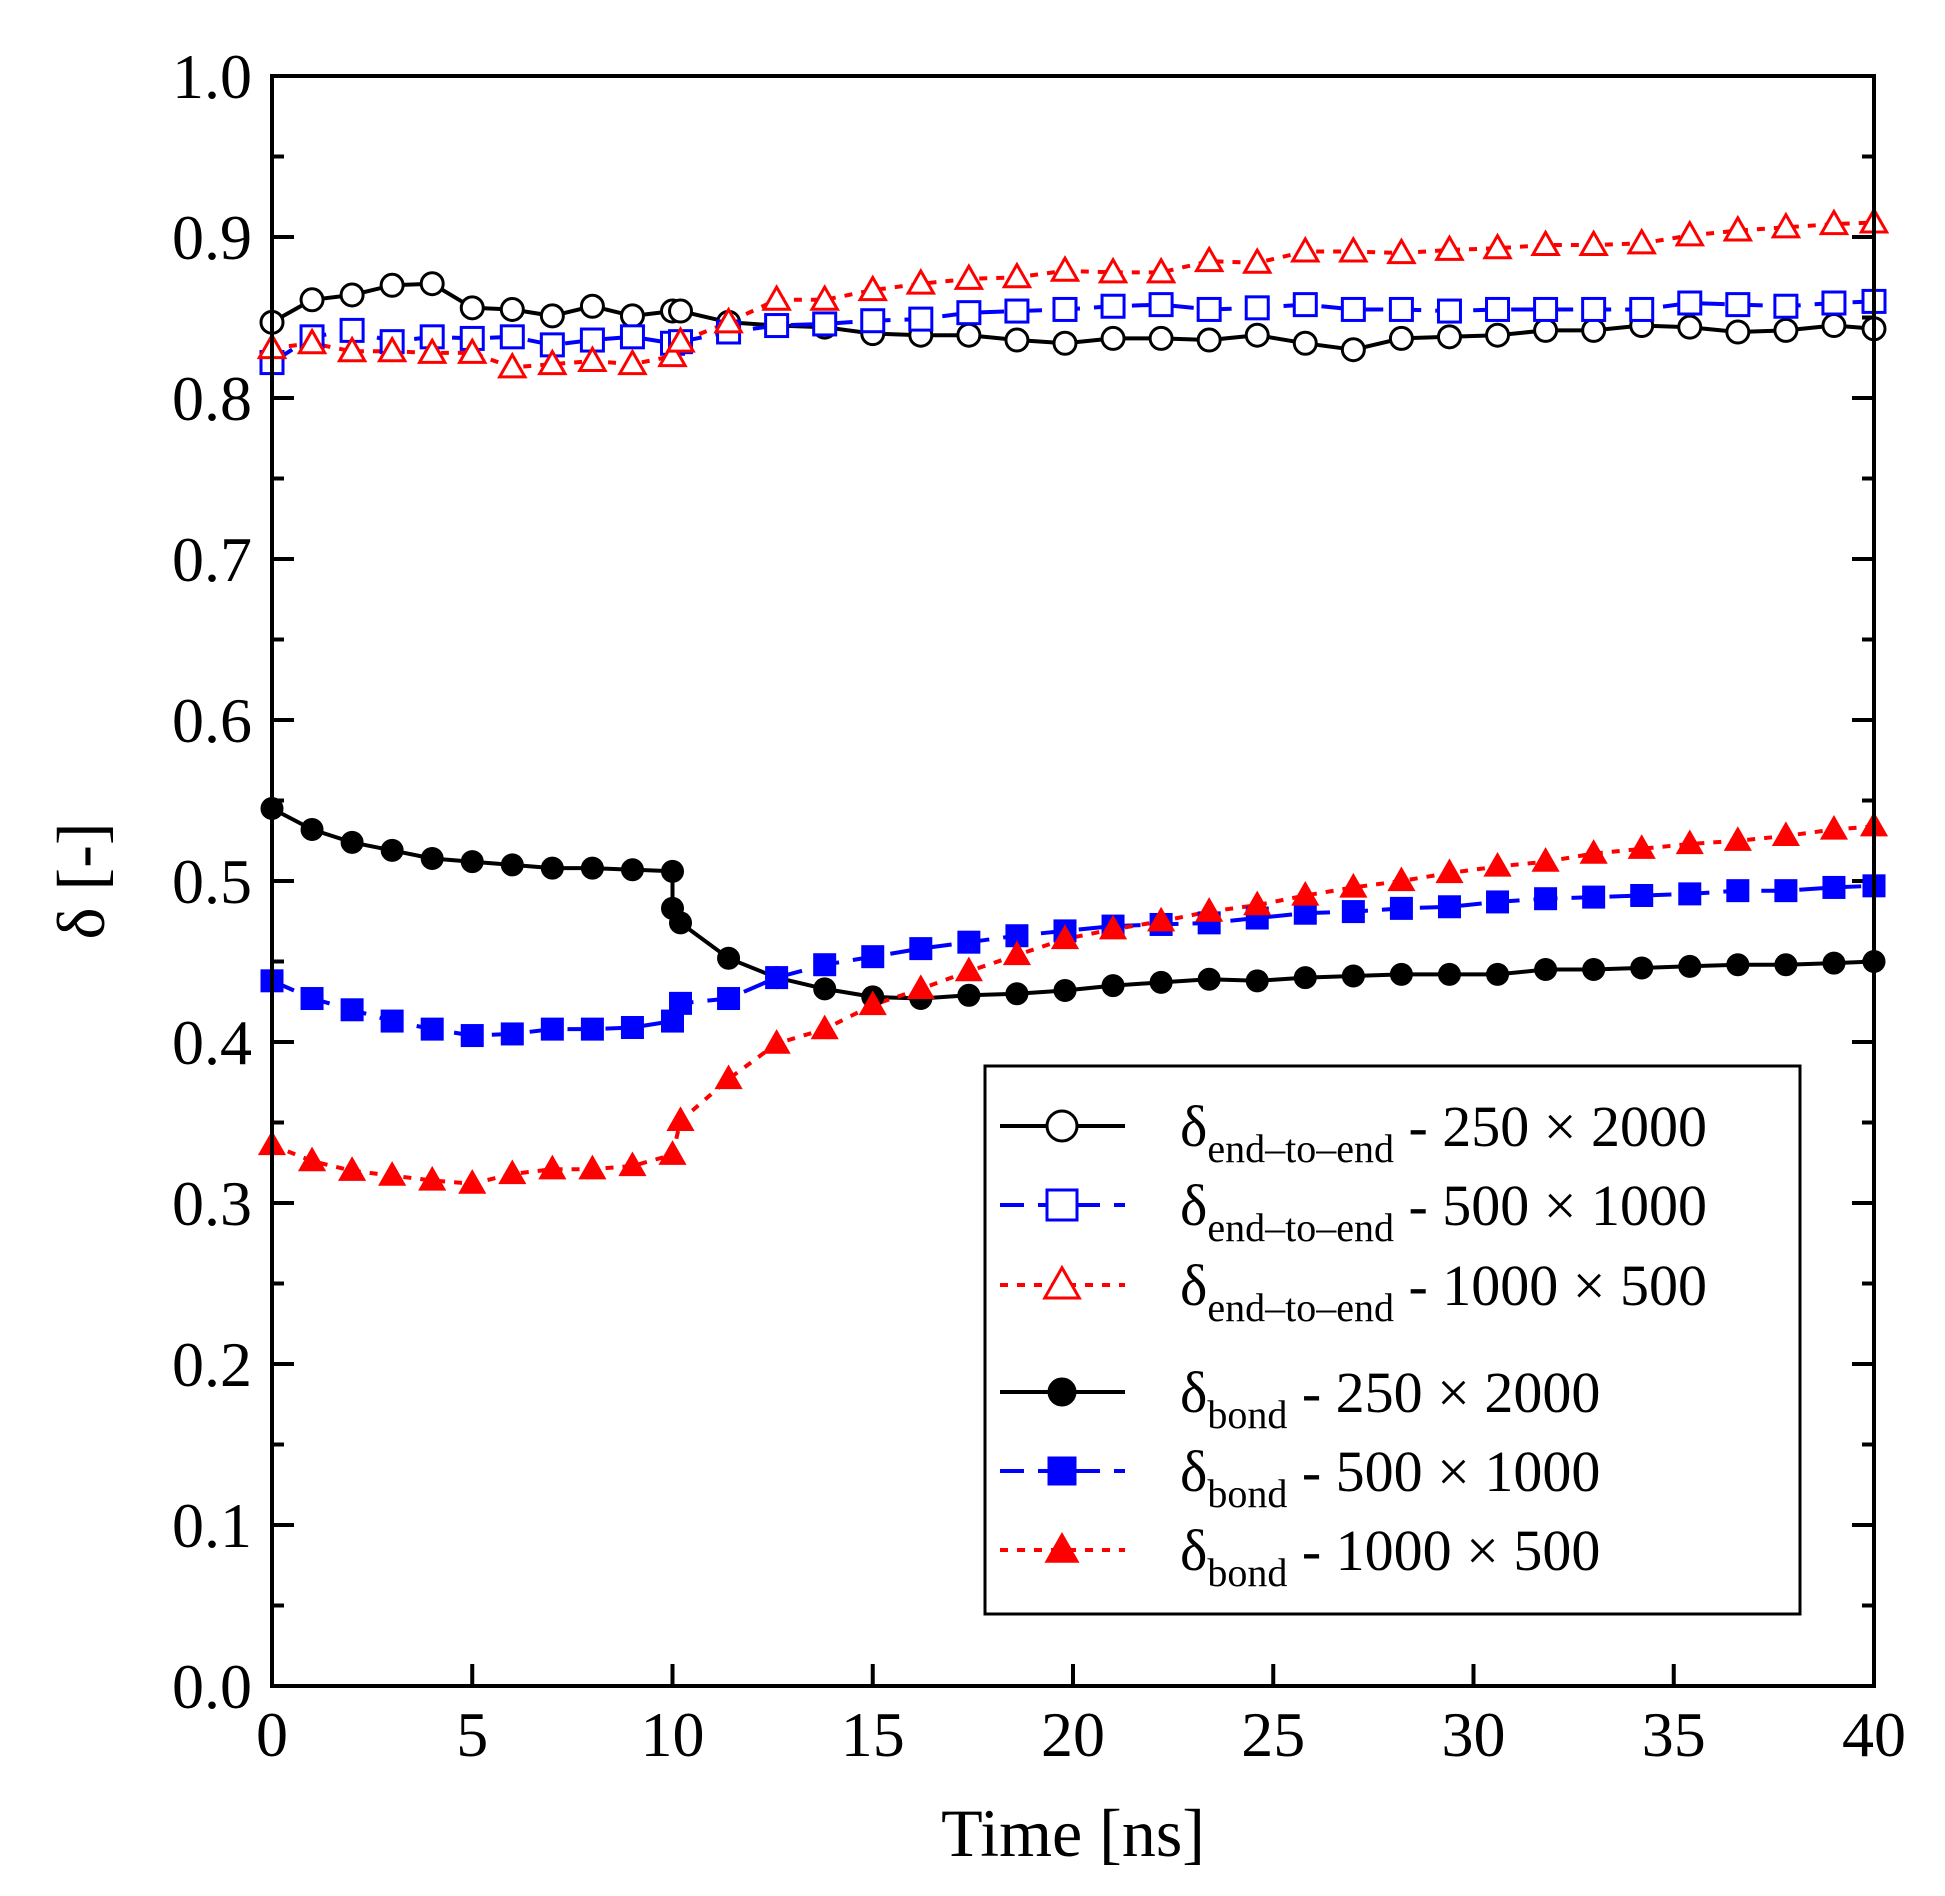 The image size is (1945, 1896). Describe the element at coordinates (212, 881) in the screenshot. I see `y-tick-label: 0.5` at that location.